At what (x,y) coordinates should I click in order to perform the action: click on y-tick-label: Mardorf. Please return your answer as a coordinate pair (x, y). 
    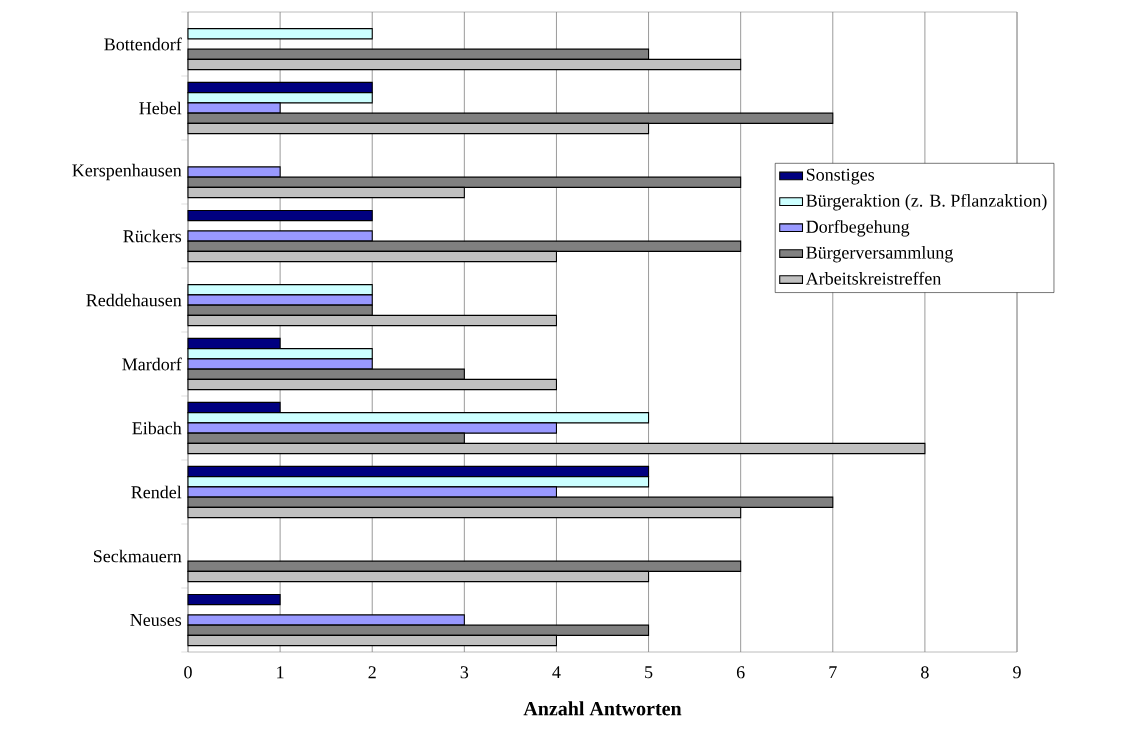
    Looking at the image, I should click on (152, 364).